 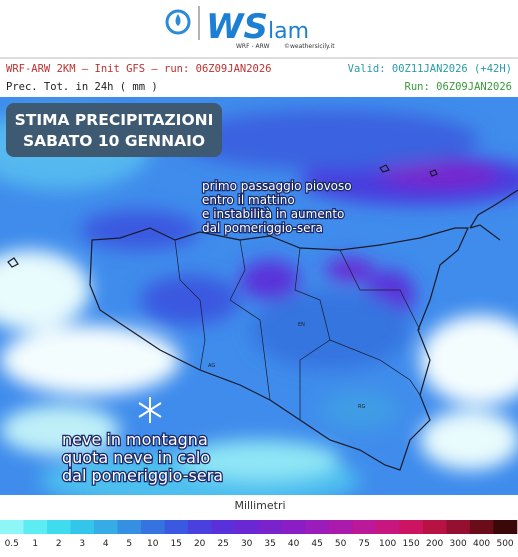 I want to click on legend-label: 50, so click(x=341, y=544).